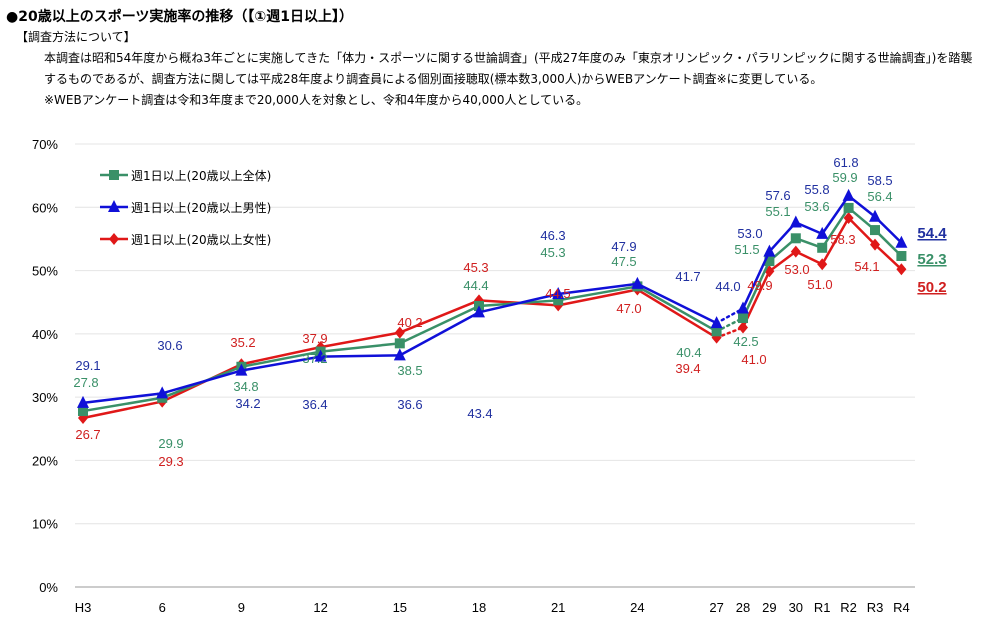  What do you see at coordinates (245, 386) in the screenshot?
I see `data-label: 34.8` at bounding box center [245, 386].